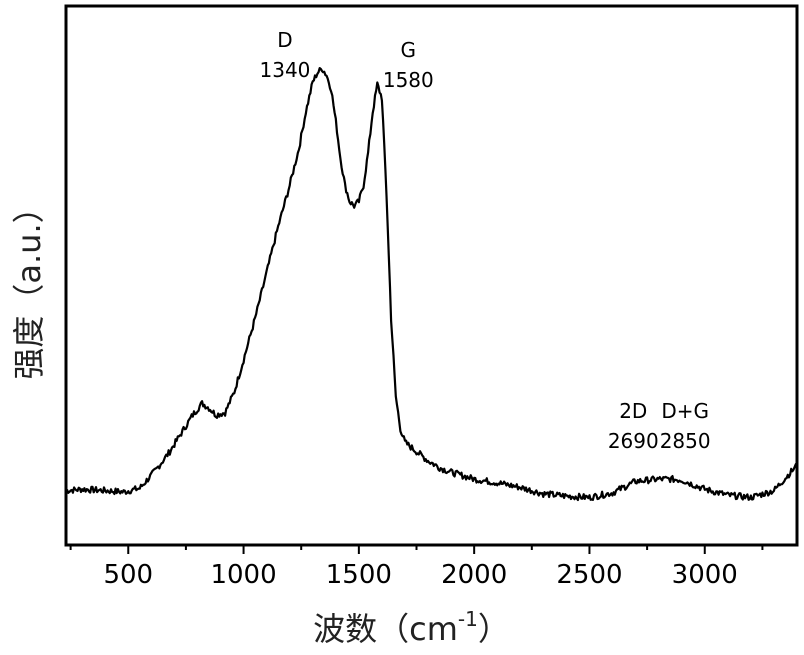 This screenshot has height=655, width=804. What do you see at coordinates (285, 70) in the screenshot?
I see `peak-value: 1340` at bounding box center [285, 70].